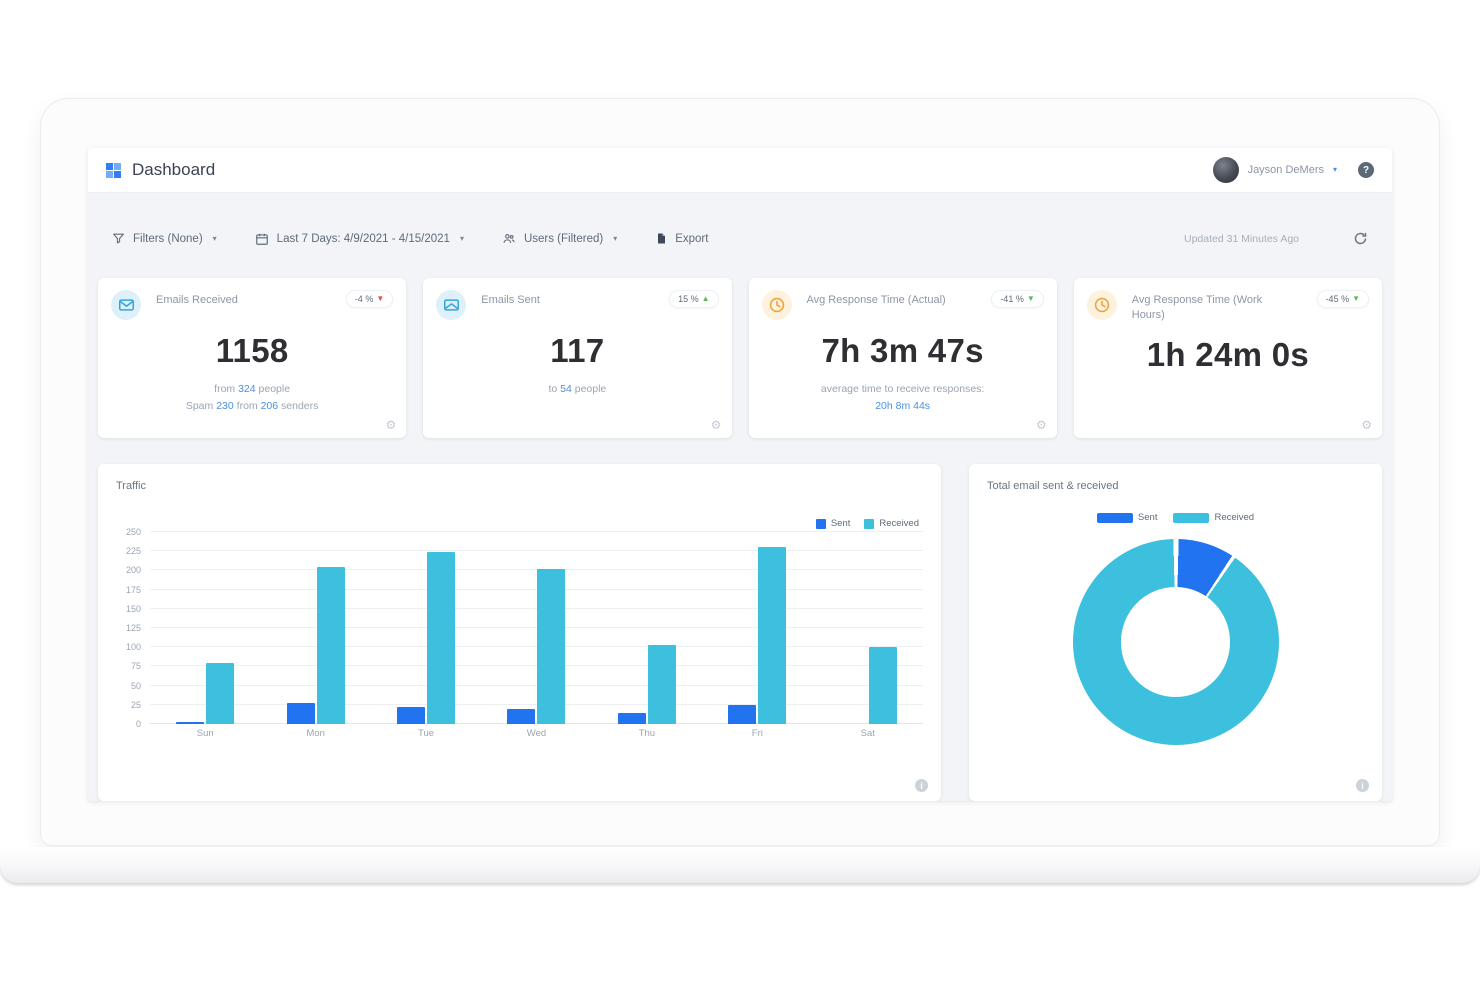 The height and width of the screenshot is (987, 1480). I want to click on trend-badge: 15 % ▲, so click(694, 299).